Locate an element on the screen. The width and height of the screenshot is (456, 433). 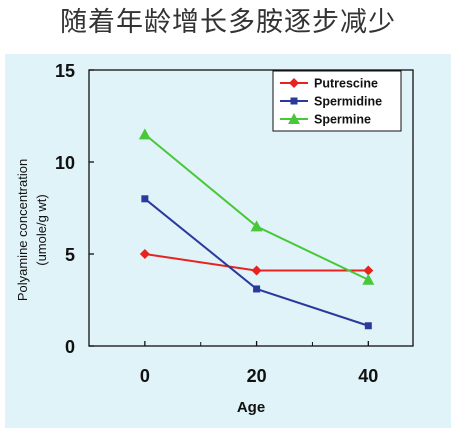
page-title: 随着年龄增长多胺逐步减少 is located at coordinates (228, 22).